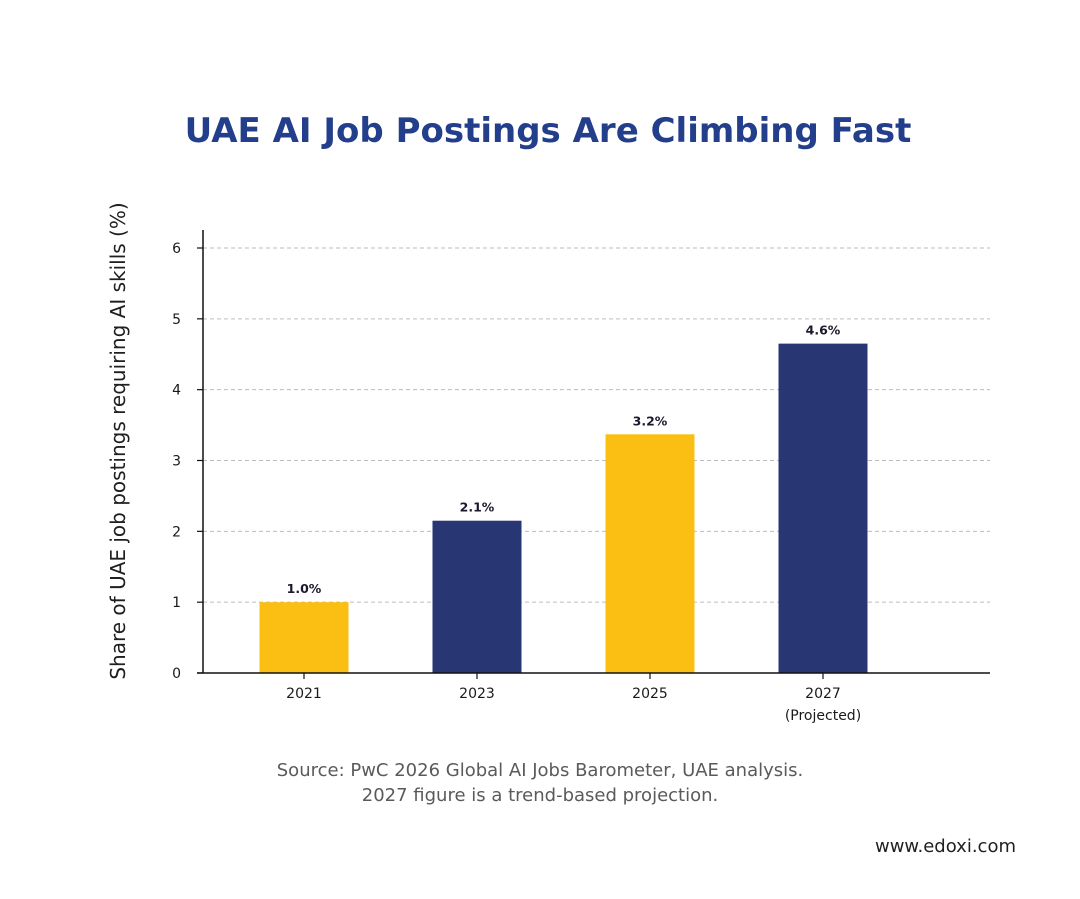 The width and height of the screenshot is (1080, 899). I want to click on source-note-line2: 2027 figure is a trend-based projection., so click(540, 795).